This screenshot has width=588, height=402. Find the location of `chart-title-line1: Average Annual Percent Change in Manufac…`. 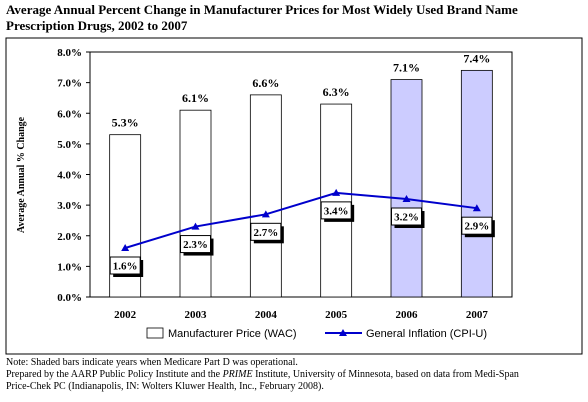

chart-title-line1: Average Annual Percent Change in Manufac… is located at coordinates (262, 9).